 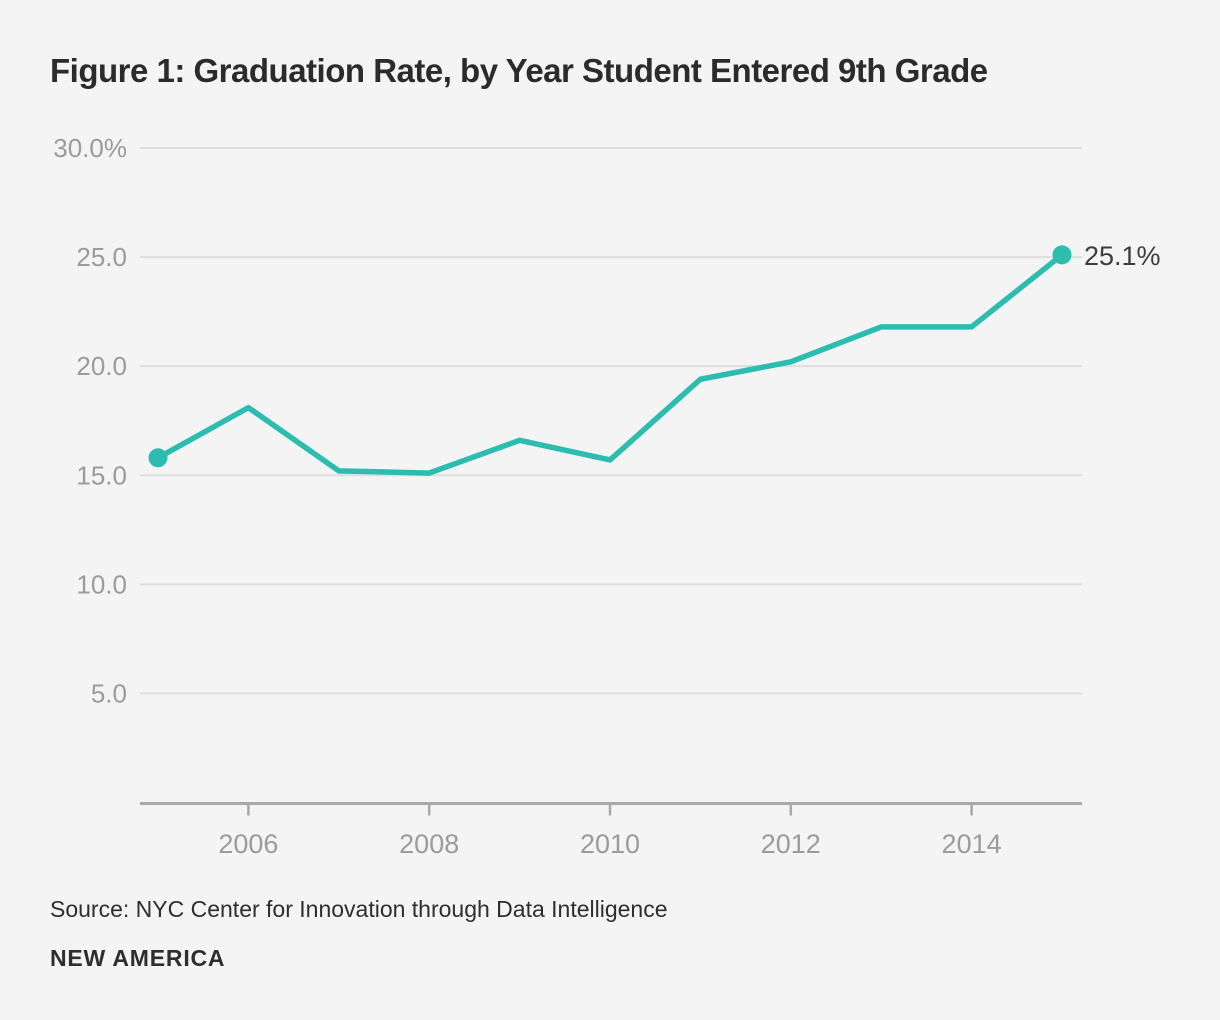 What do you see at coordinates (138, 958) in the screenshot?
I see `brand-logo: NEW AMERICA` at bounding box center [138, 958].